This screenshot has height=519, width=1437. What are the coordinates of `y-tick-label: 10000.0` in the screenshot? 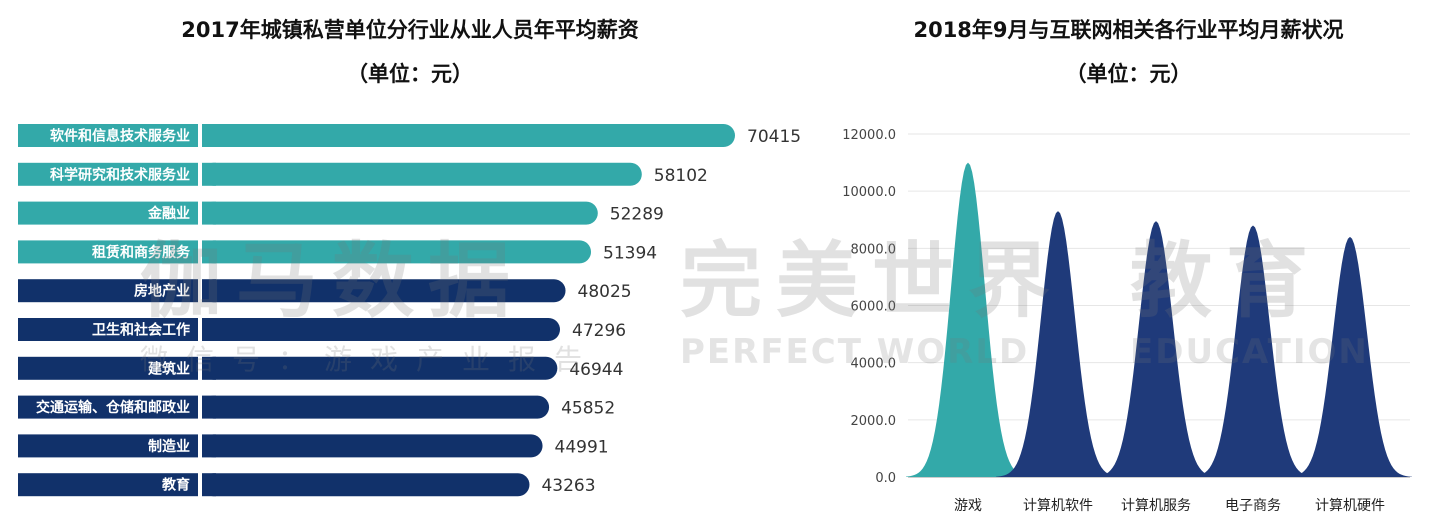 It's located at (869, 192).